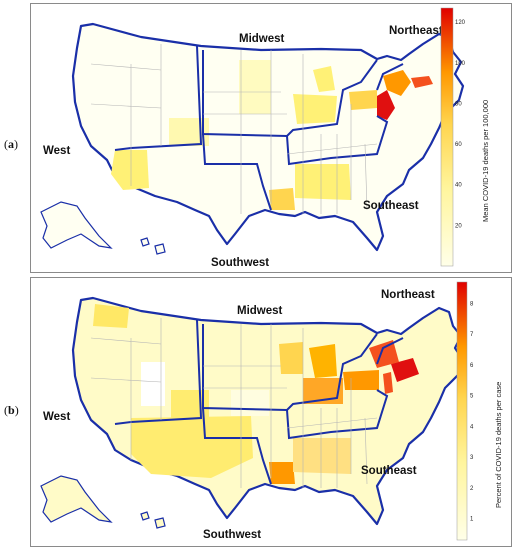 This screenshot has width=513, height=550. What do you see at coordinates (472, 366) in the screenshot?
I see `colorbar-tick-label: 6` at bounding box center [472, 366].